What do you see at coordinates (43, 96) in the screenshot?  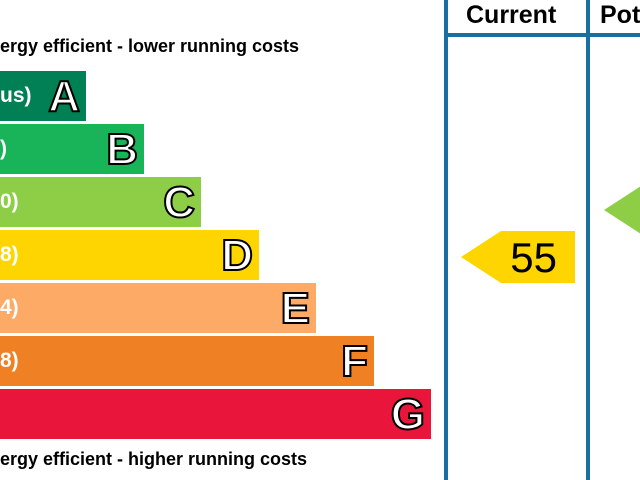 I see `band-a: us) A` at bounding box center [43, 96].